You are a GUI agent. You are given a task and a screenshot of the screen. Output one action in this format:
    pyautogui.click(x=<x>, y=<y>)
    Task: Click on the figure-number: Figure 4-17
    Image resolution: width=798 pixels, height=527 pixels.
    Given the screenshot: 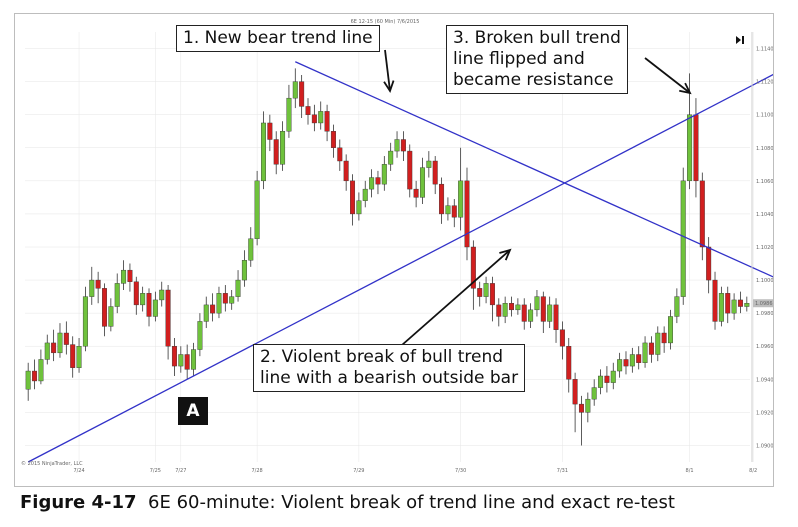 What is the action you would take?
    pyautogui.click(x=78, y=502)
    